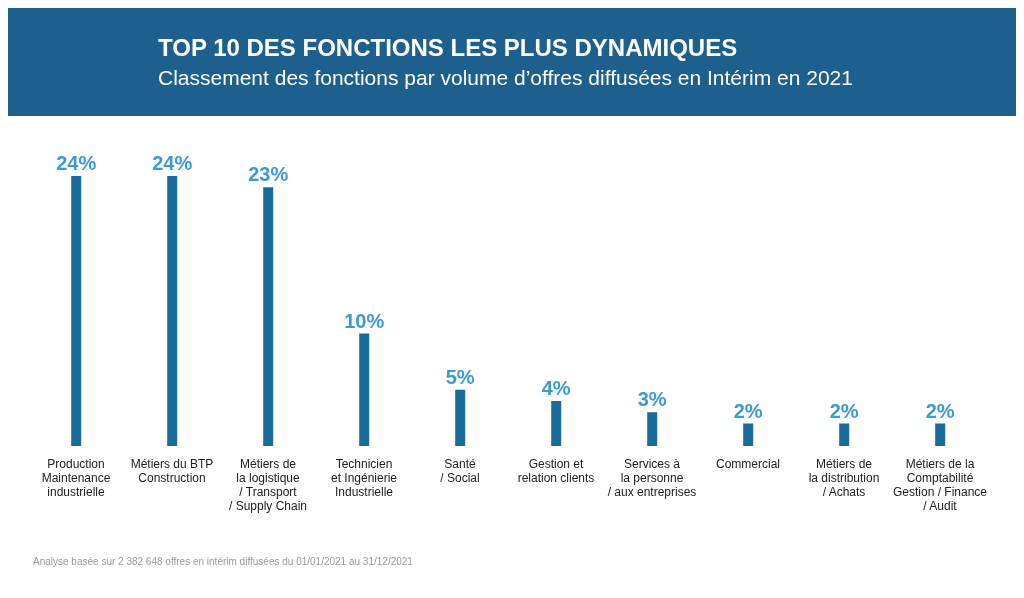 The image size is (1024, 598). Describe the element at coordinates (268, 485) in the screenshot. I see `x-tick-label: Métiers de la logistique / Transport / Supply Chain` at that location.